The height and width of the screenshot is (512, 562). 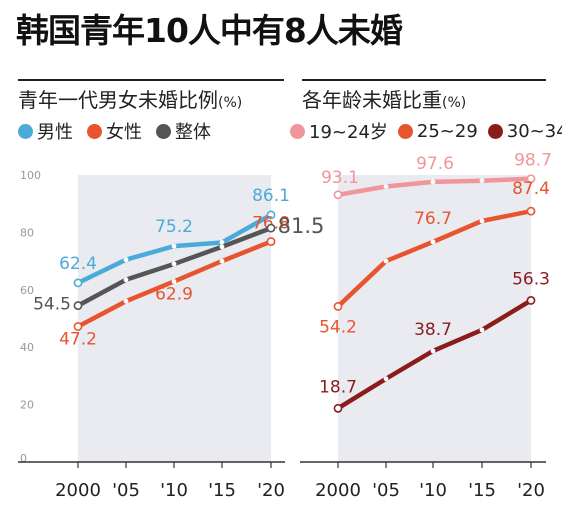 I want to click on legend-item-female: 女性, so click(x=114, y=131).